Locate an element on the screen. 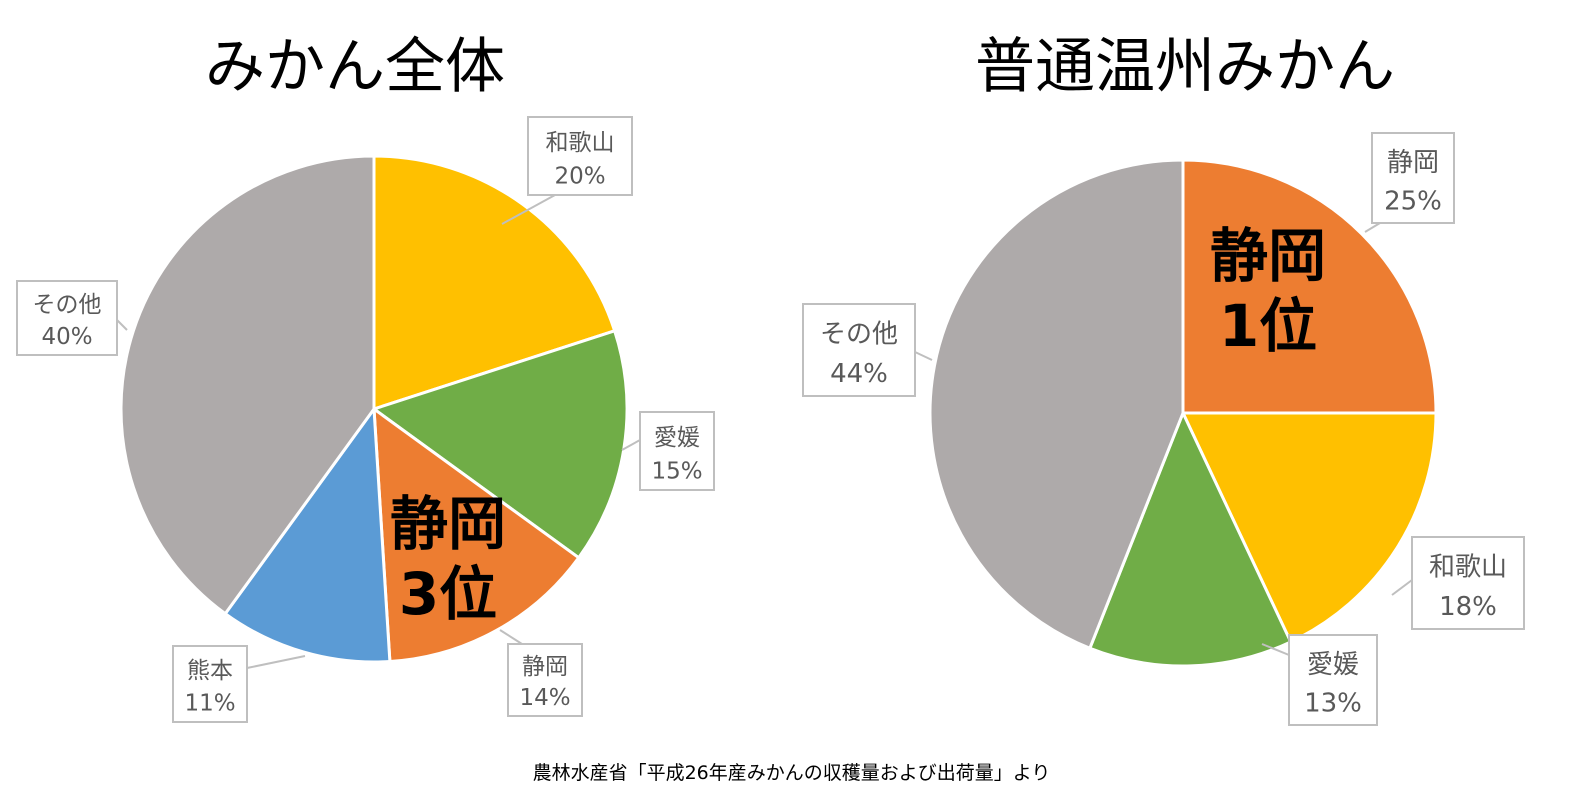  slice-value: 18% is located at coordinates (1468, 607).